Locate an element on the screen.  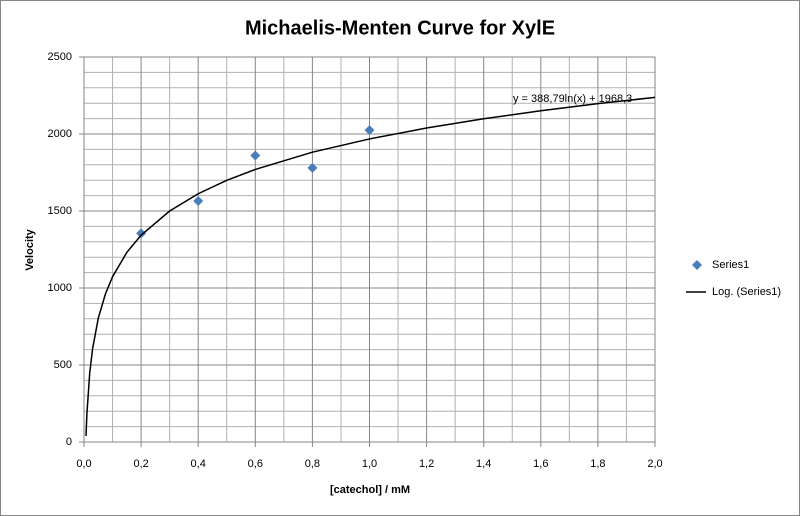
x-tick-label: 1,4 is located at coordinates (483, 464).